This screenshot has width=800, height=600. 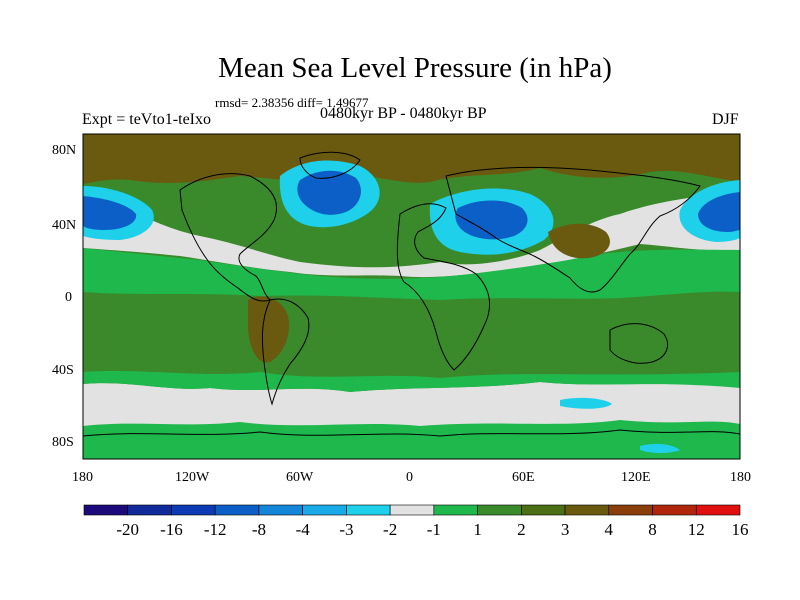 I want to click on period-label: 0480kyr BP - 0480kyr BP, so click(x=403, y=113).